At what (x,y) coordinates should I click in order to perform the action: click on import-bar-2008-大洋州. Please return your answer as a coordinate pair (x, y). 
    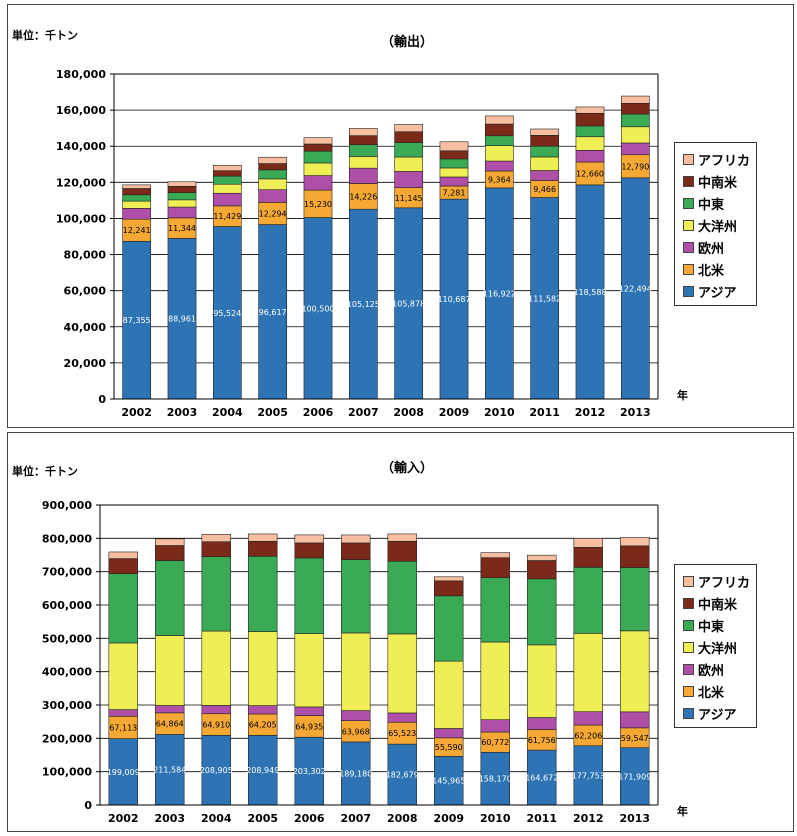
    Looking at the image, I should click on (402, 673).